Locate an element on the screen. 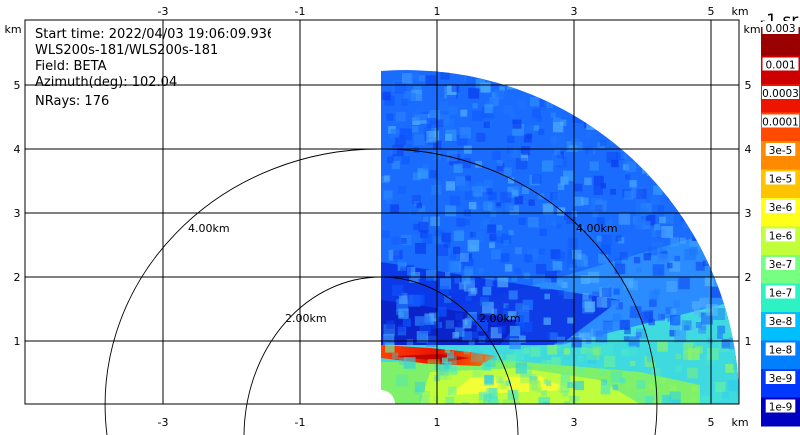  field-text: Field: BETA is located at coordinates (71, 66).